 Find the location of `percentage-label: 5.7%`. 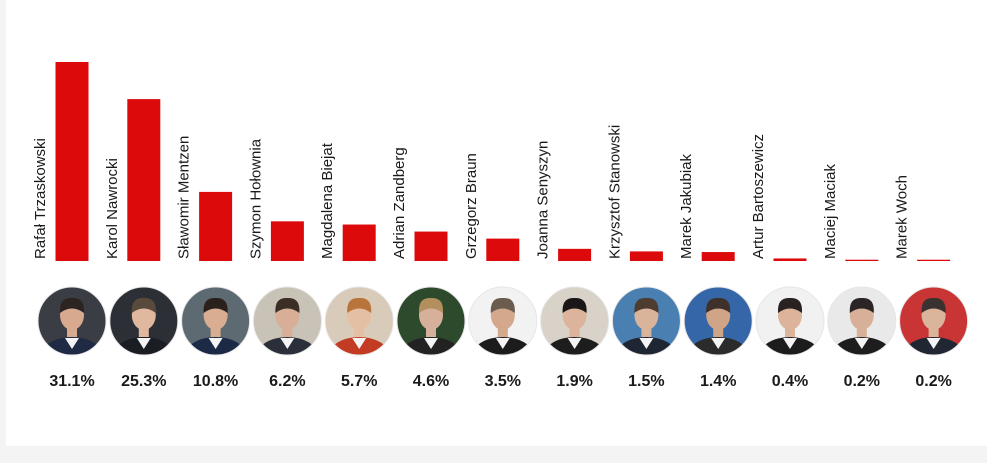

percentage-label: 5.7% is located at coordinates (359, 381).